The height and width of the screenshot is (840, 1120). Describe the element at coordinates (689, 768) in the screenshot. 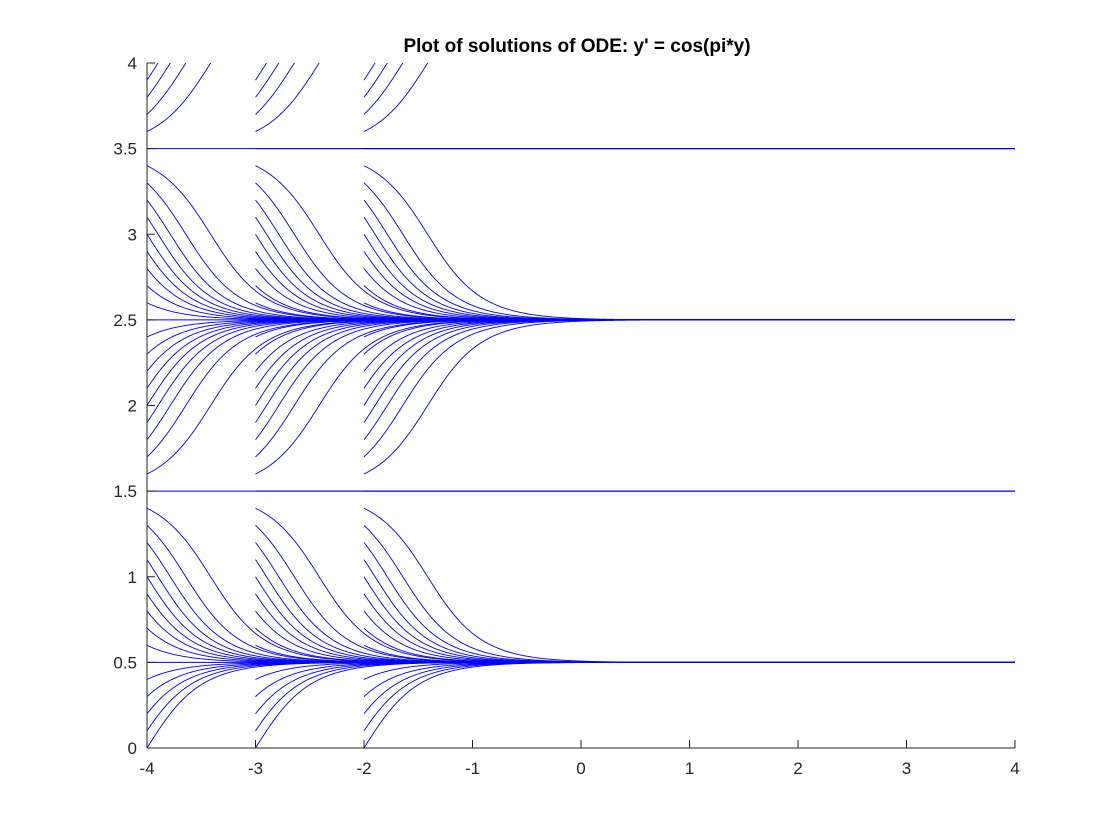

I see `x-tick-label: 1` at that location.